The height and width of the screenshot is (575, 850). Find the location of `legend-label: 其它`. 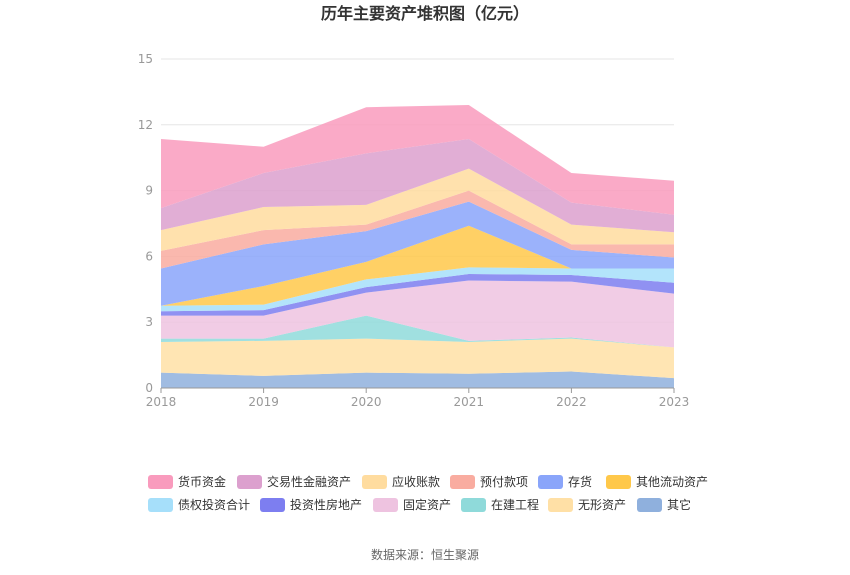

legend-label: 其它 is located at coordinates (679, 504).